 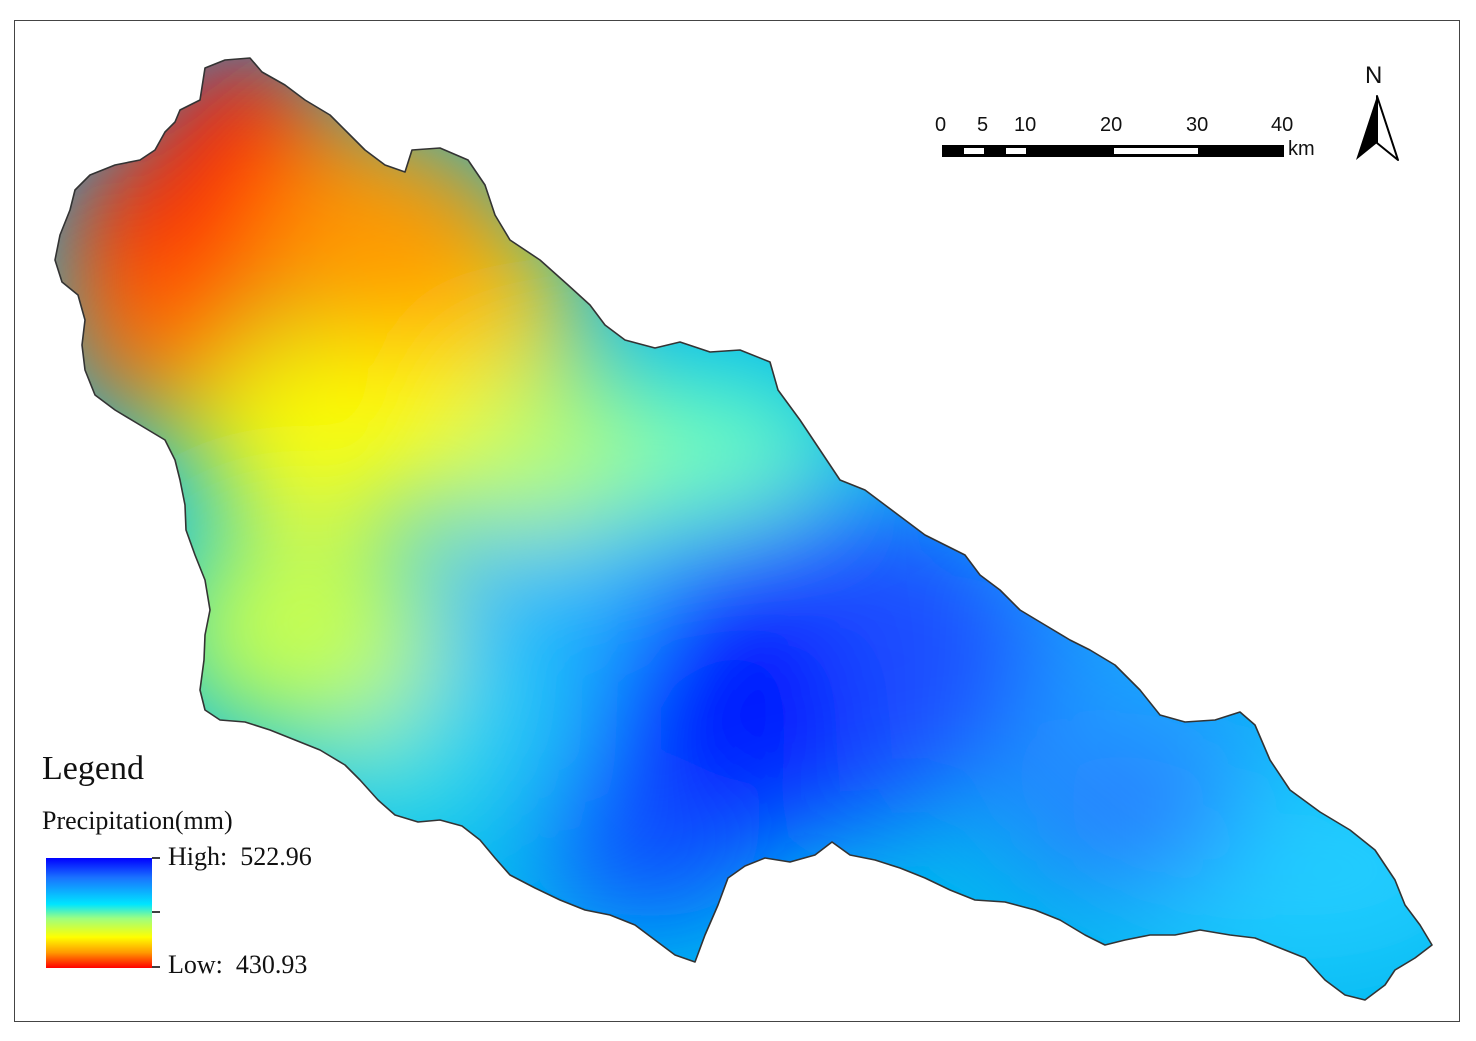 What do you see at coordinates (983, 125) in the screenshot?
I see `scale-tick-label: 5` at bounding box center [983, 125].